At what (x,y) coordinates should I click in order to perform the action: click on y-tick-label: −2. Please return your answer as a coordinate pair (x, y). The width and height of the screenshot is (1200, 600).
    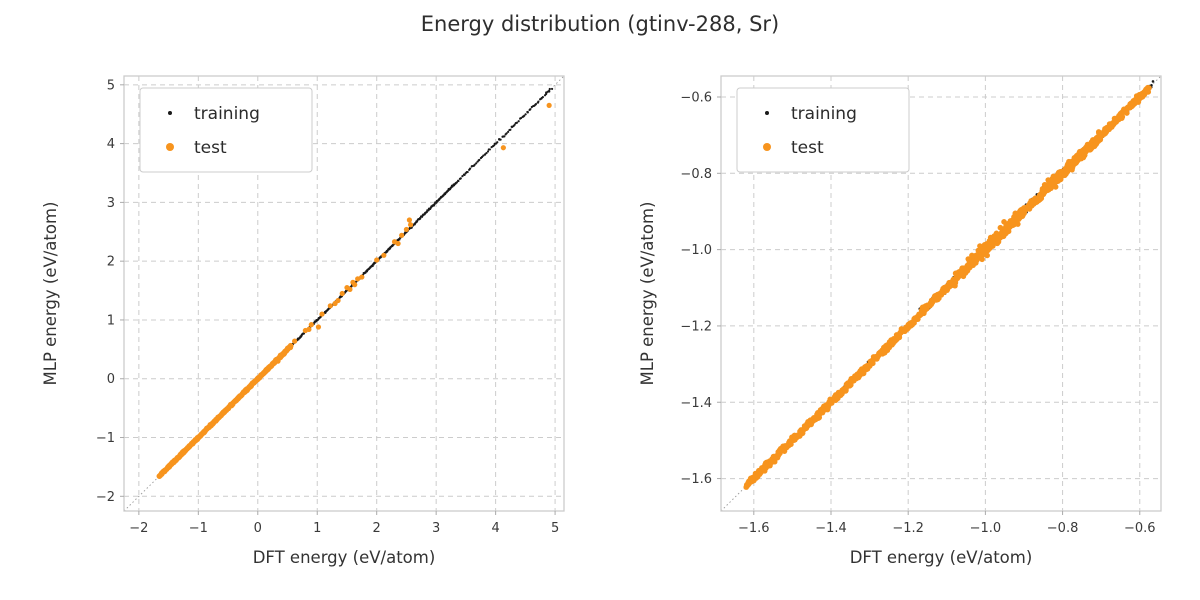
    Looking at the image, I should click on (105, 497).